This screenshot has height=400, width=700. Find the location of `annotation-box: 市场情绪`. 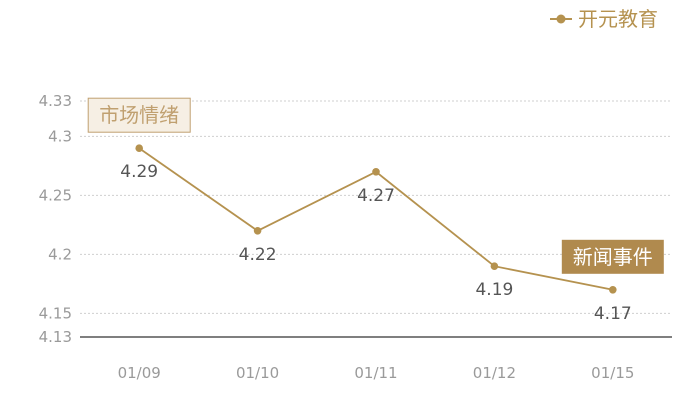

annotation-box: 市场情绪 is located at coordinates (139, 115).